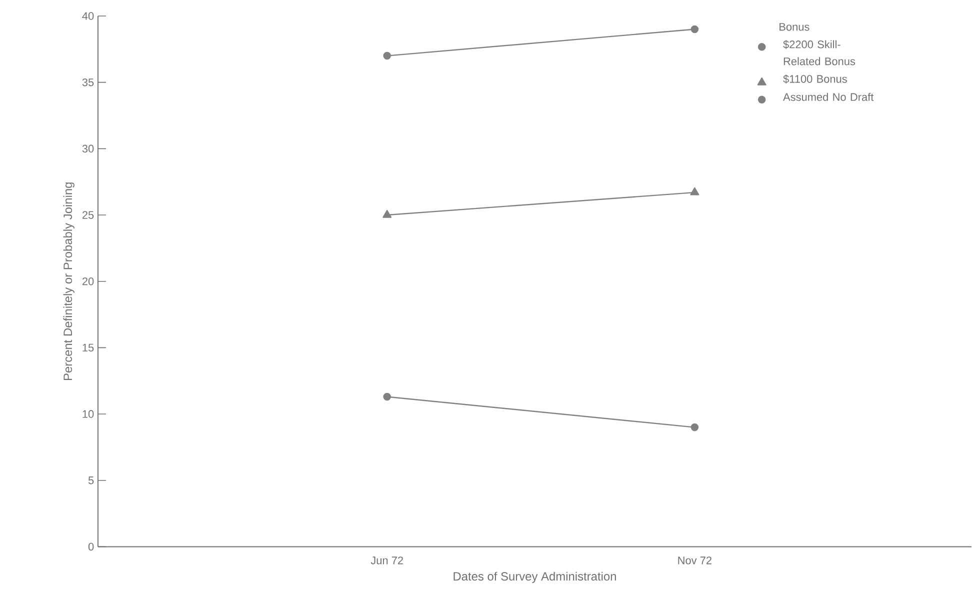  Describe the element at coordinates (88, 348) in the screenshot. I see `y-tick-label: 15` at that location.